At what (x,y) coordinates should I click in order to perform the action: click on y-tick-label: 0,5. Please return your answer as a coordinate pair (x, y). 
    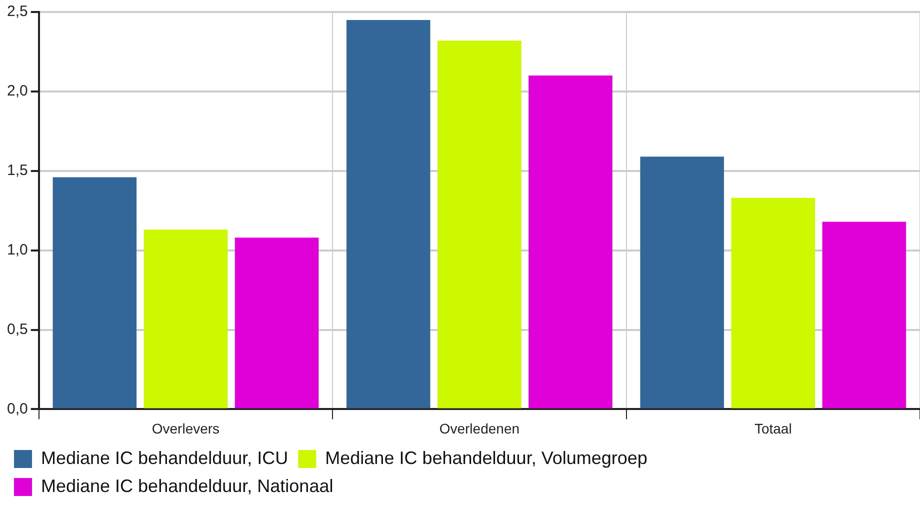
    Looking at the image, I should click on (17, 329).